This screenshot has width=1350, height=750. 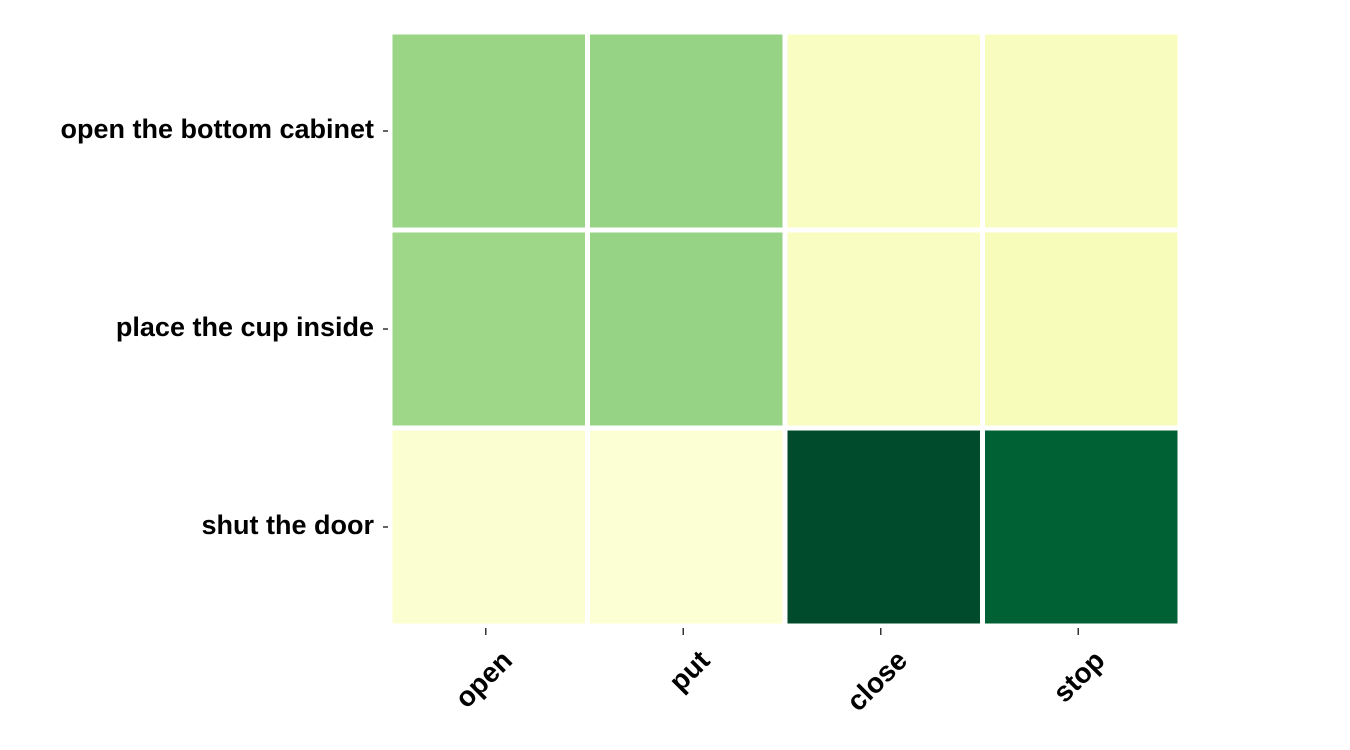 I want to click on y-tick-label: place the cup inside, so click(x=245, y=327).